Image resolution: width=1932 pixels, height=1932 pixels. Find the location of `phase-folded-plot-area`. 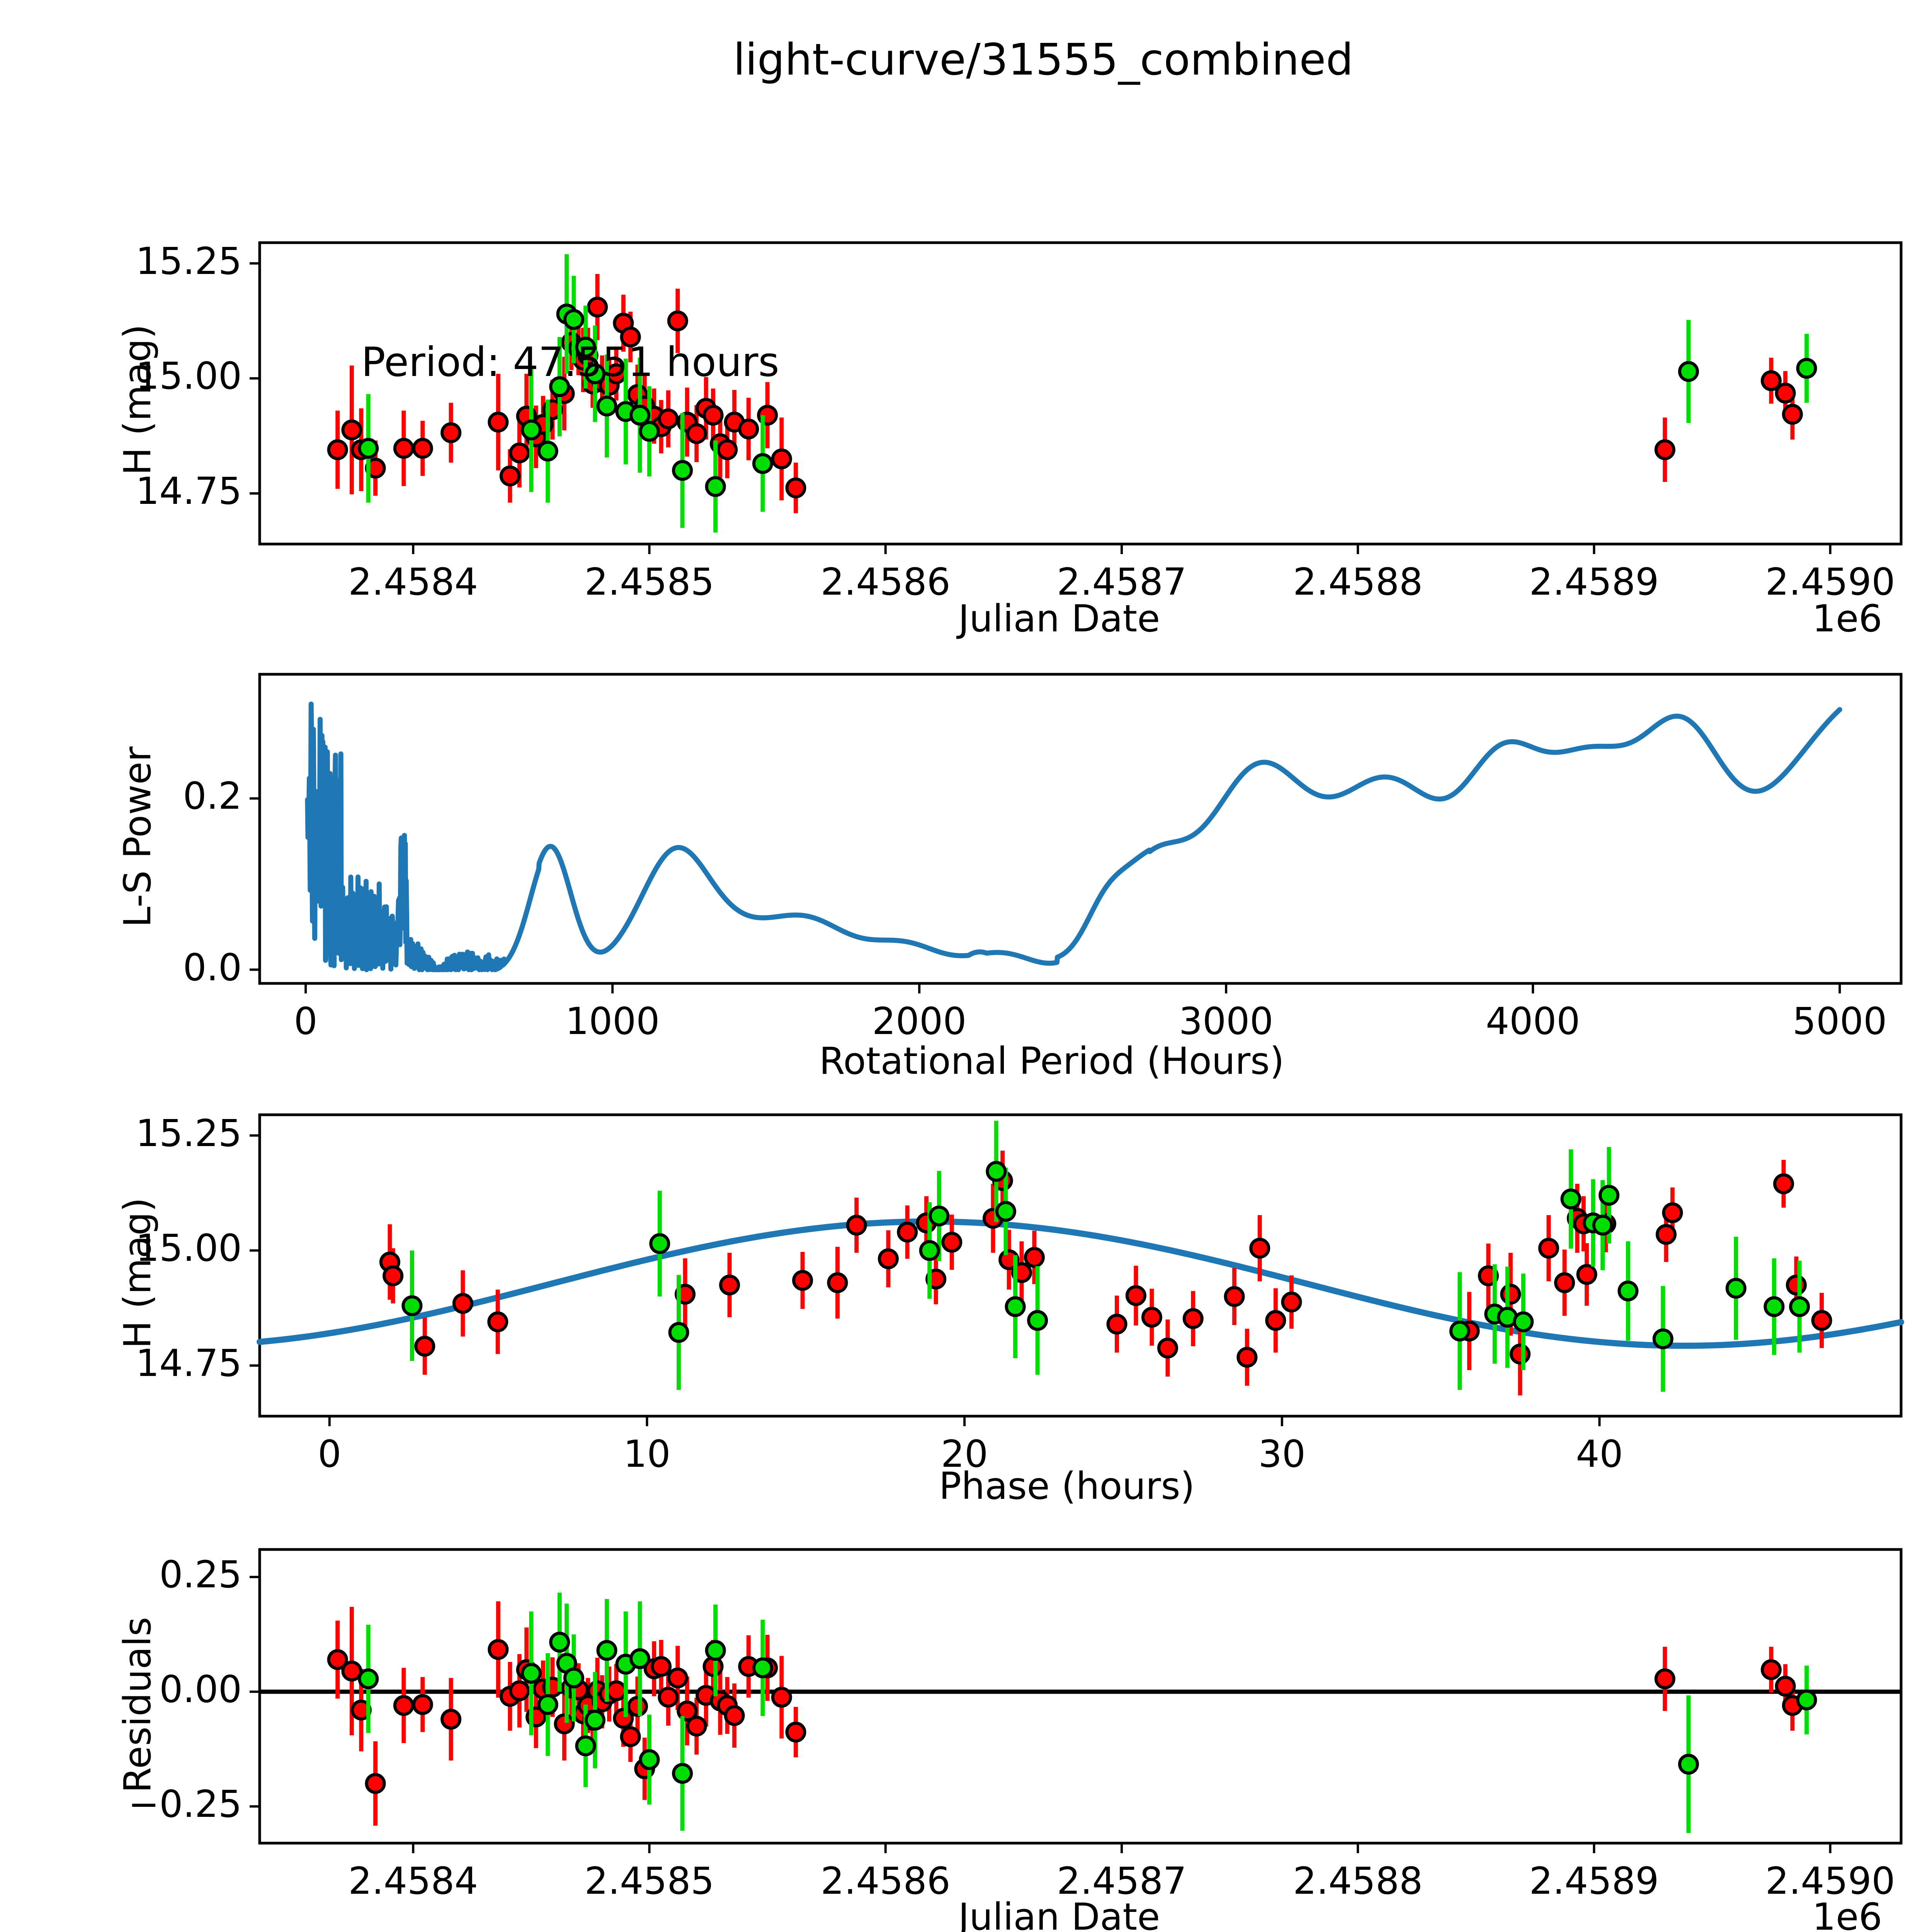

phase-folded-plot-area is located at coordinates (1077, 1269).